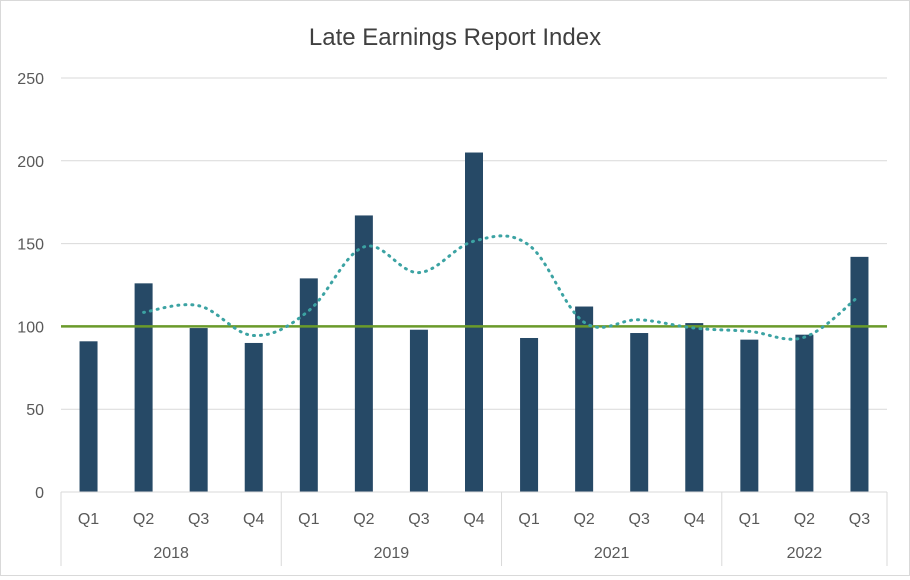 The height and width of the screenshot is (580, 910). I want to click on x-group-label: 2022, so click(805, 553).